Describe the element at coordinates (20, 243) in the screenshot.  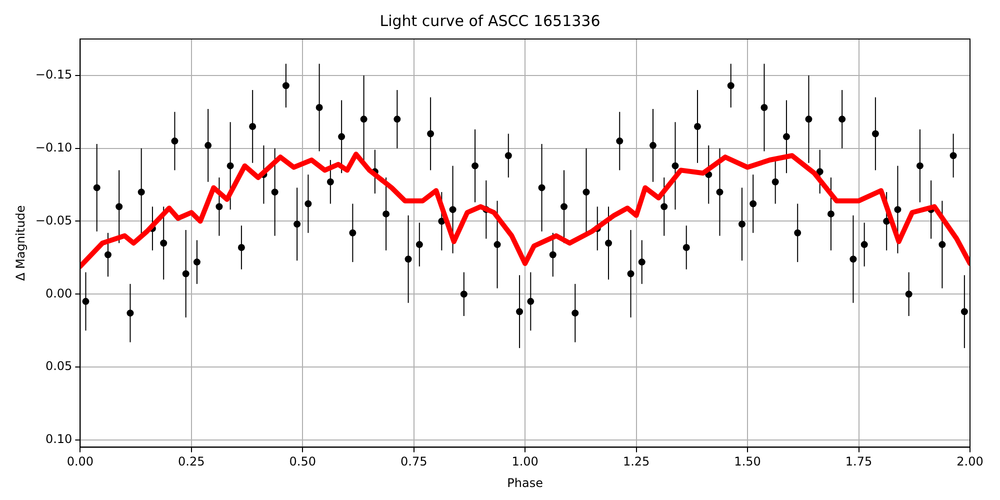
I see `y-axis-title: Δ Magnitude` at that location.